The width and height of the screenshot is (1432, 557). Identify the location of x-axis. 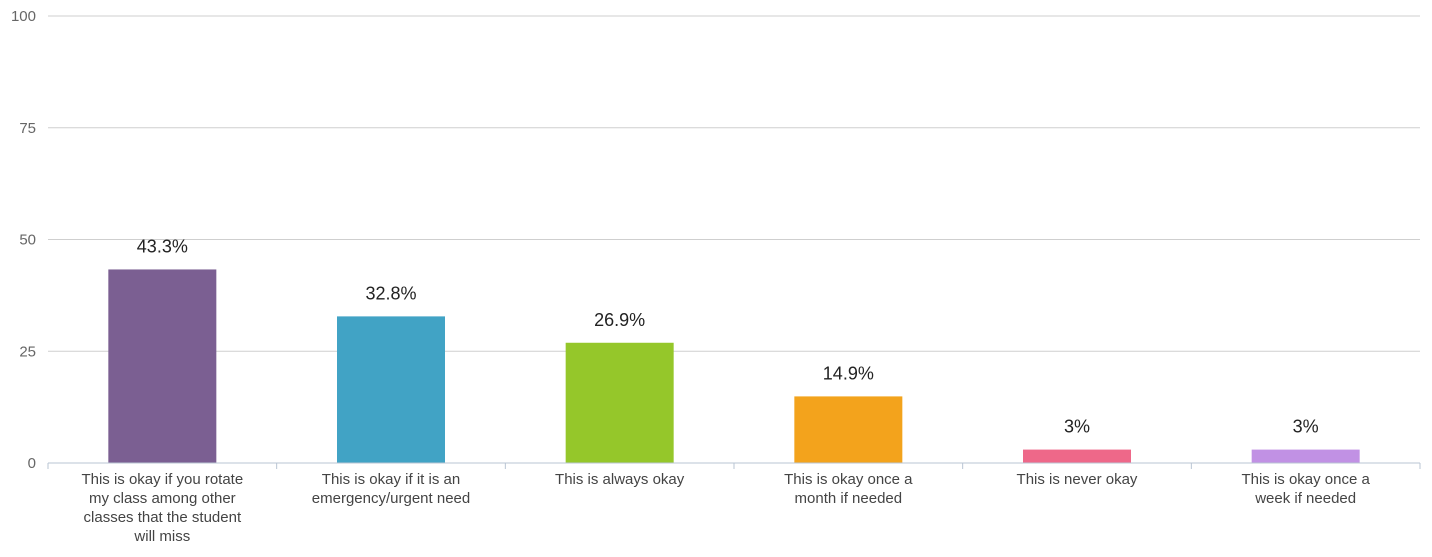
(734, 465).